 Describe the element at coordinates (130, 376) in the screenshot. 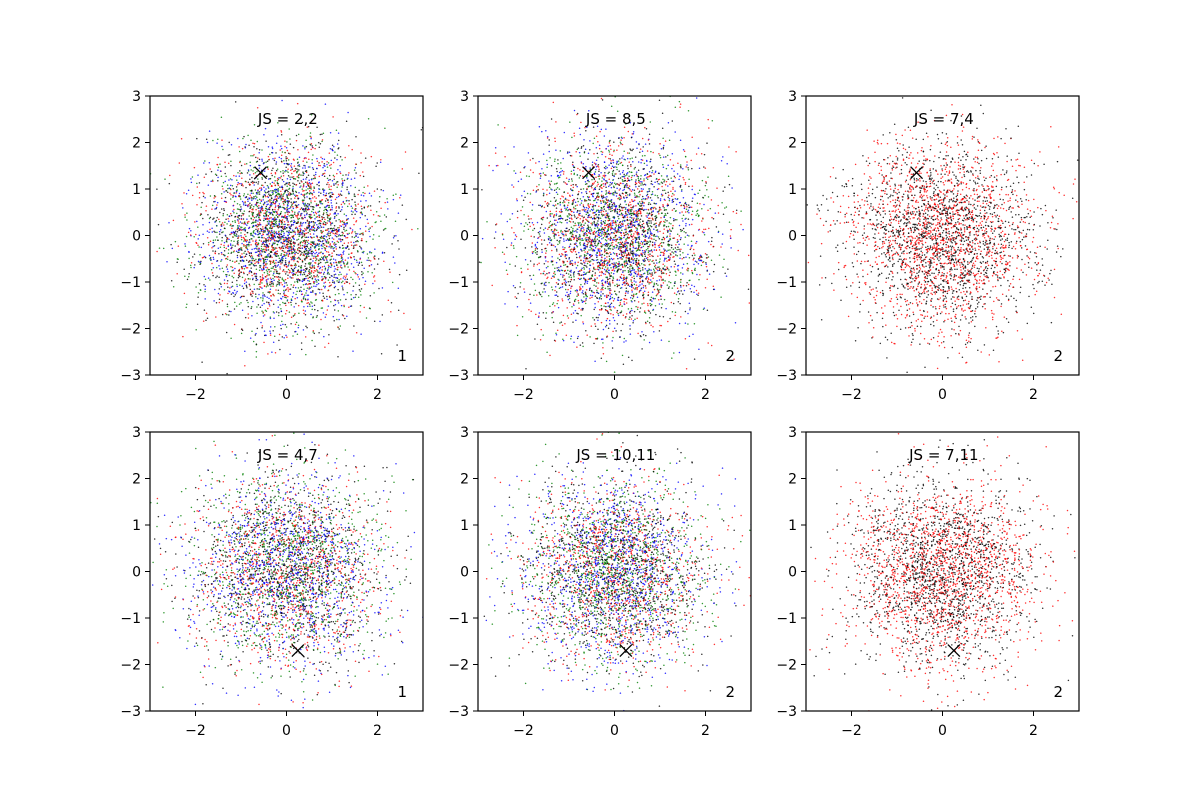

I see `y-tick-label: −3` at that location.